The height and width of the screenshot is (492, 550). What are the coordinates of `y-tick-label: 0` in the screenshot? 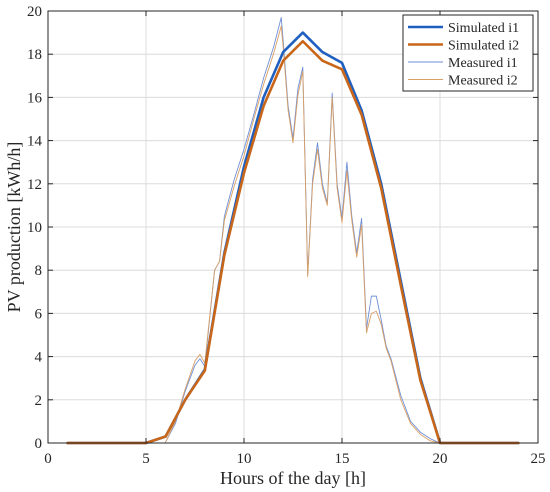 It's located at (39, 444).